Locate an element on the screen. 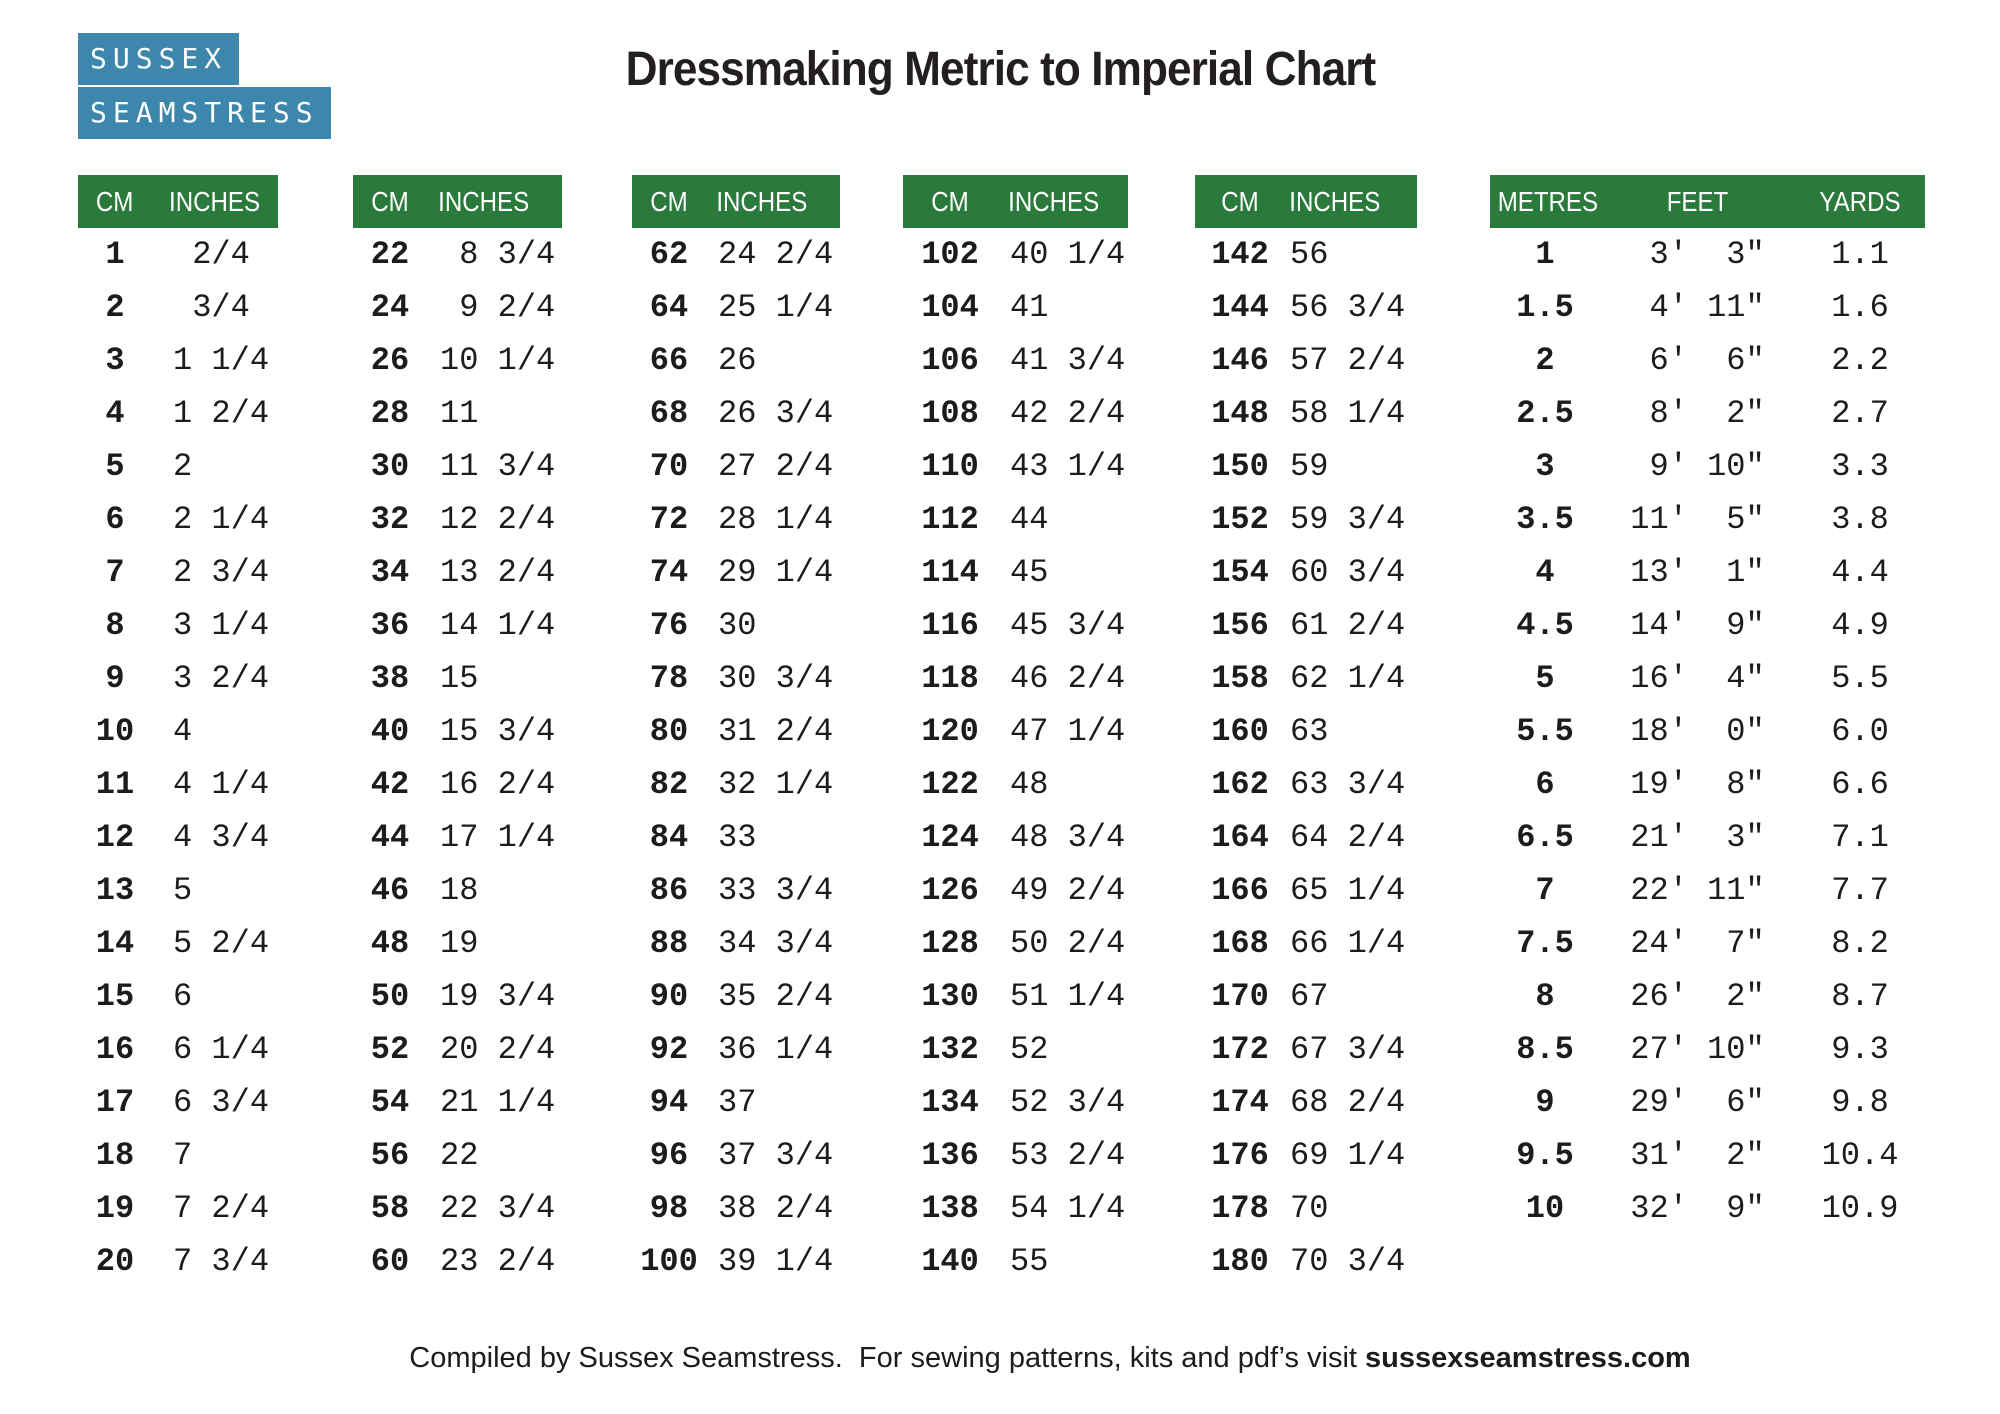 The width and height of the screenshot is (2000, 1414). table-row: 17 6 3/4 is located at coordinates (178, 1102).